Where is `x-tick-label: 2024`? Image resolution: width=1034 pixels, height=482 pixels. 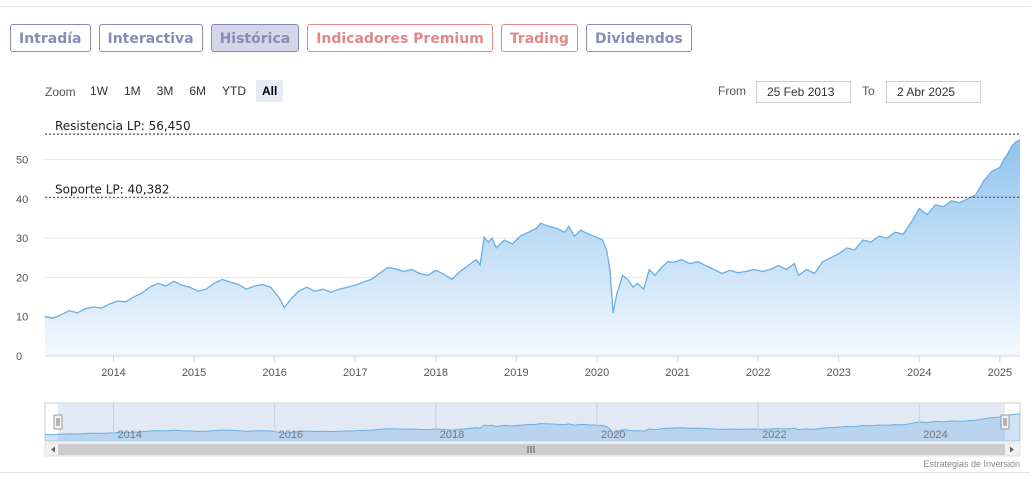
x-tick-label: 2024 is located at coordinates (919, 373).